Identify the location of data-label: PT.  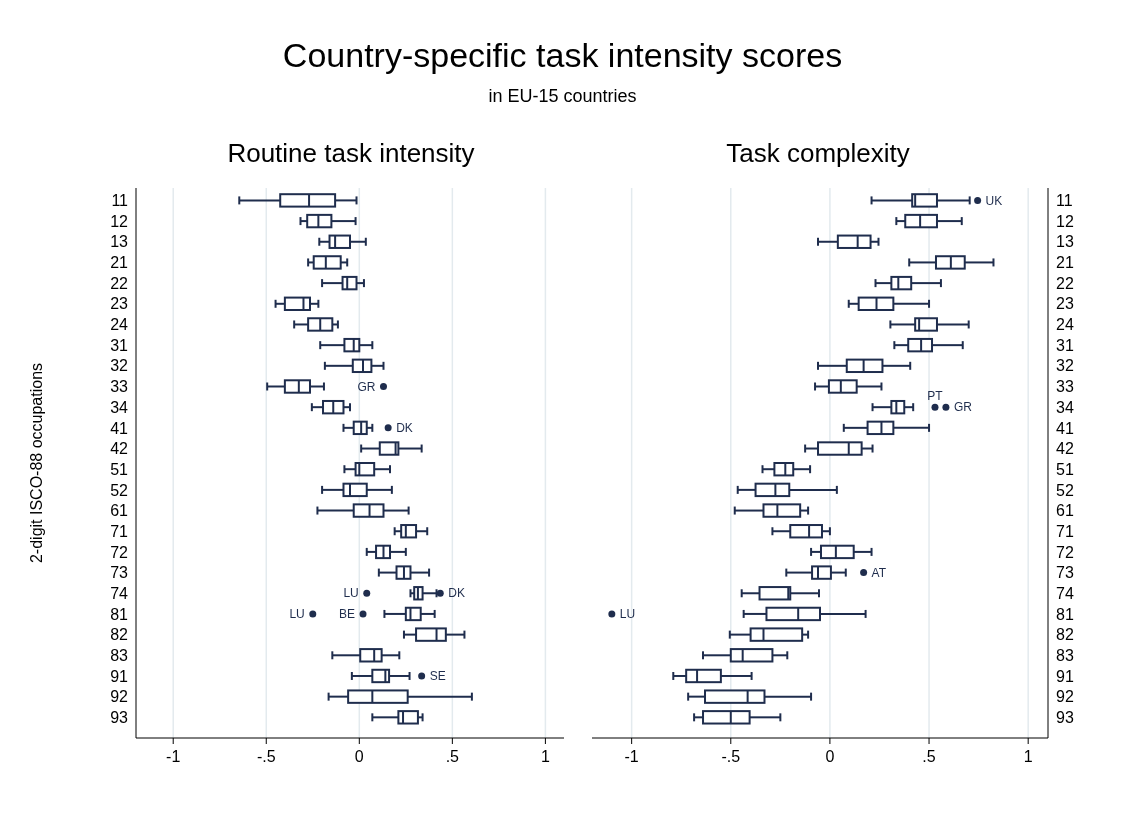
(935, 396).